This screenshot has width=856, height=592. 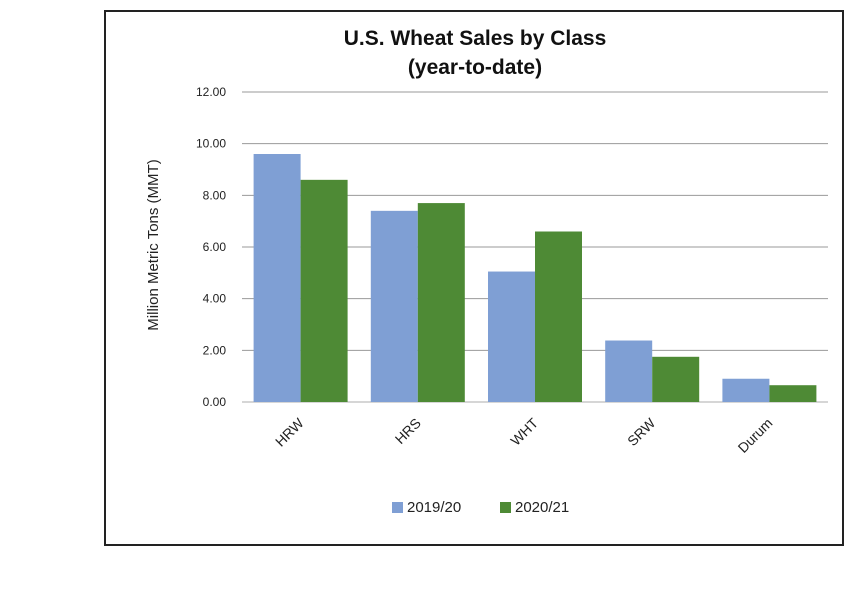 What do you see at coordinates (408, 431) in the screenshot?
I see `x-tick-label: HRS` at bounding box center [408, 431].